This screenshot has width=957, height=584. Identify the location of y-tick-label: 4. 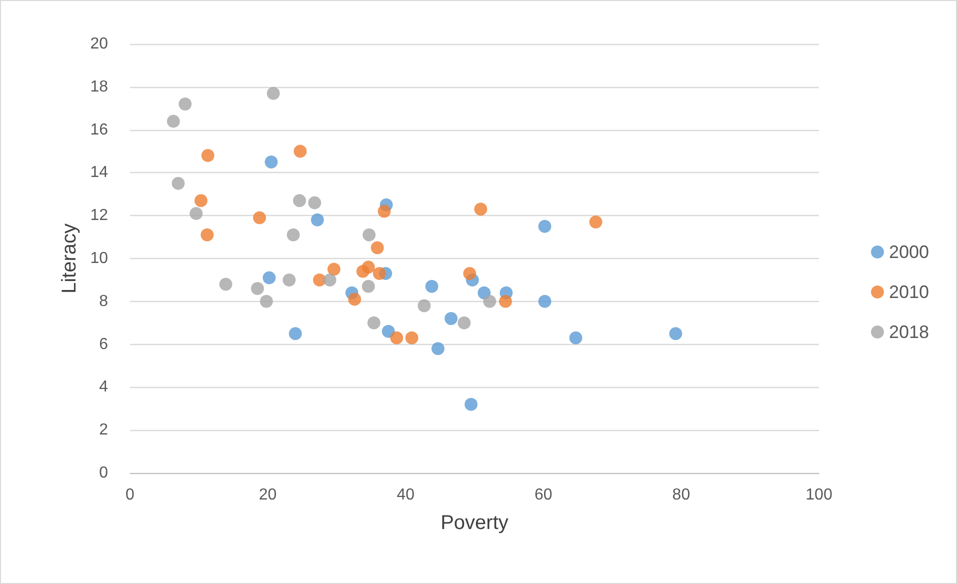
(103, 387).